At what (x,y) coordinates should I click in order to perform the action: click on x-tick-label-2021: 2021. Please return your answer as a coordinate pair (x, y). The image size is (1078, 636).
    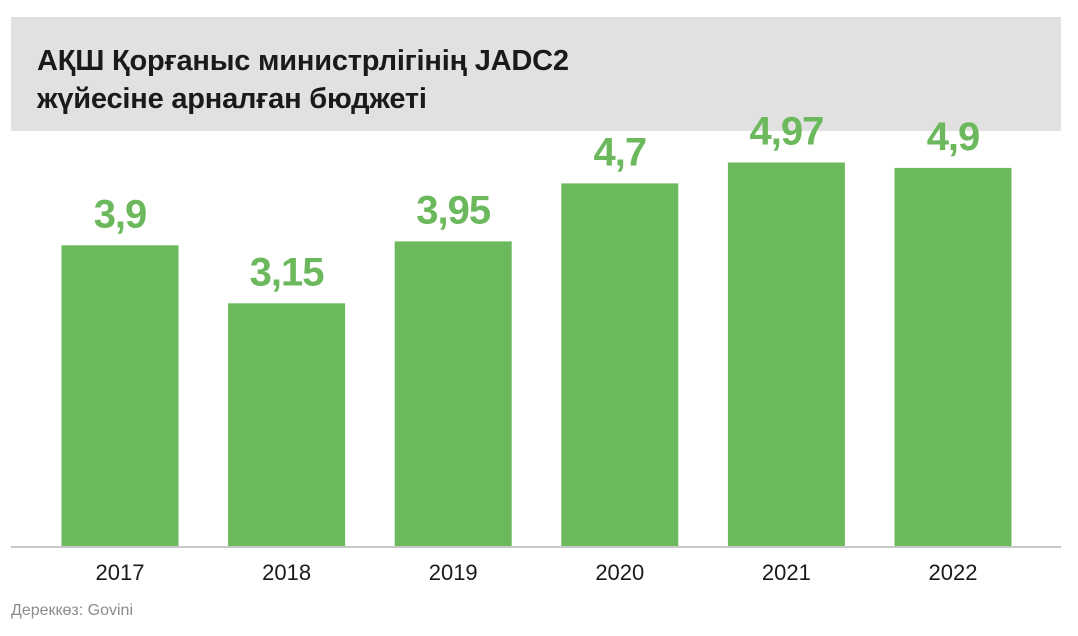
    Looking at the image, I should click on (786, 572).